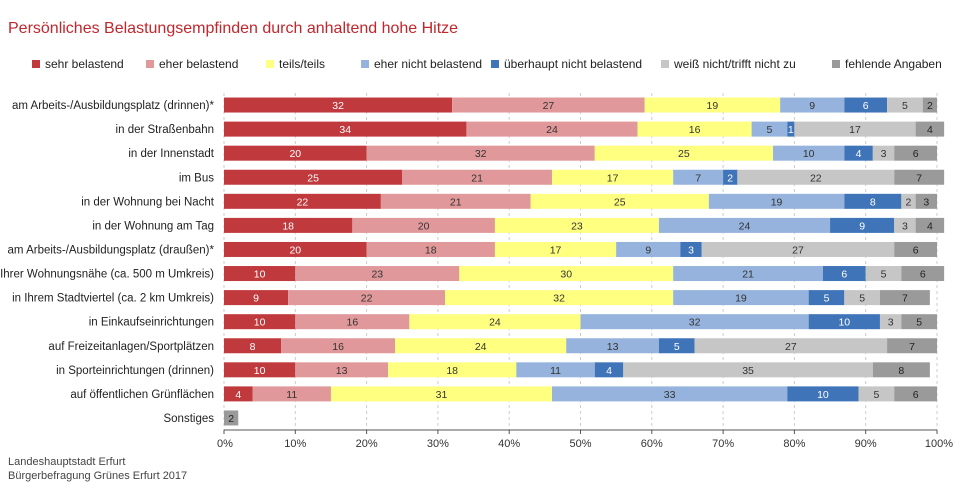  What do you see at coordinates (438, 444) in the screenshot?
I see `x-tick-label: 30%` at bounding box center [438, 444].